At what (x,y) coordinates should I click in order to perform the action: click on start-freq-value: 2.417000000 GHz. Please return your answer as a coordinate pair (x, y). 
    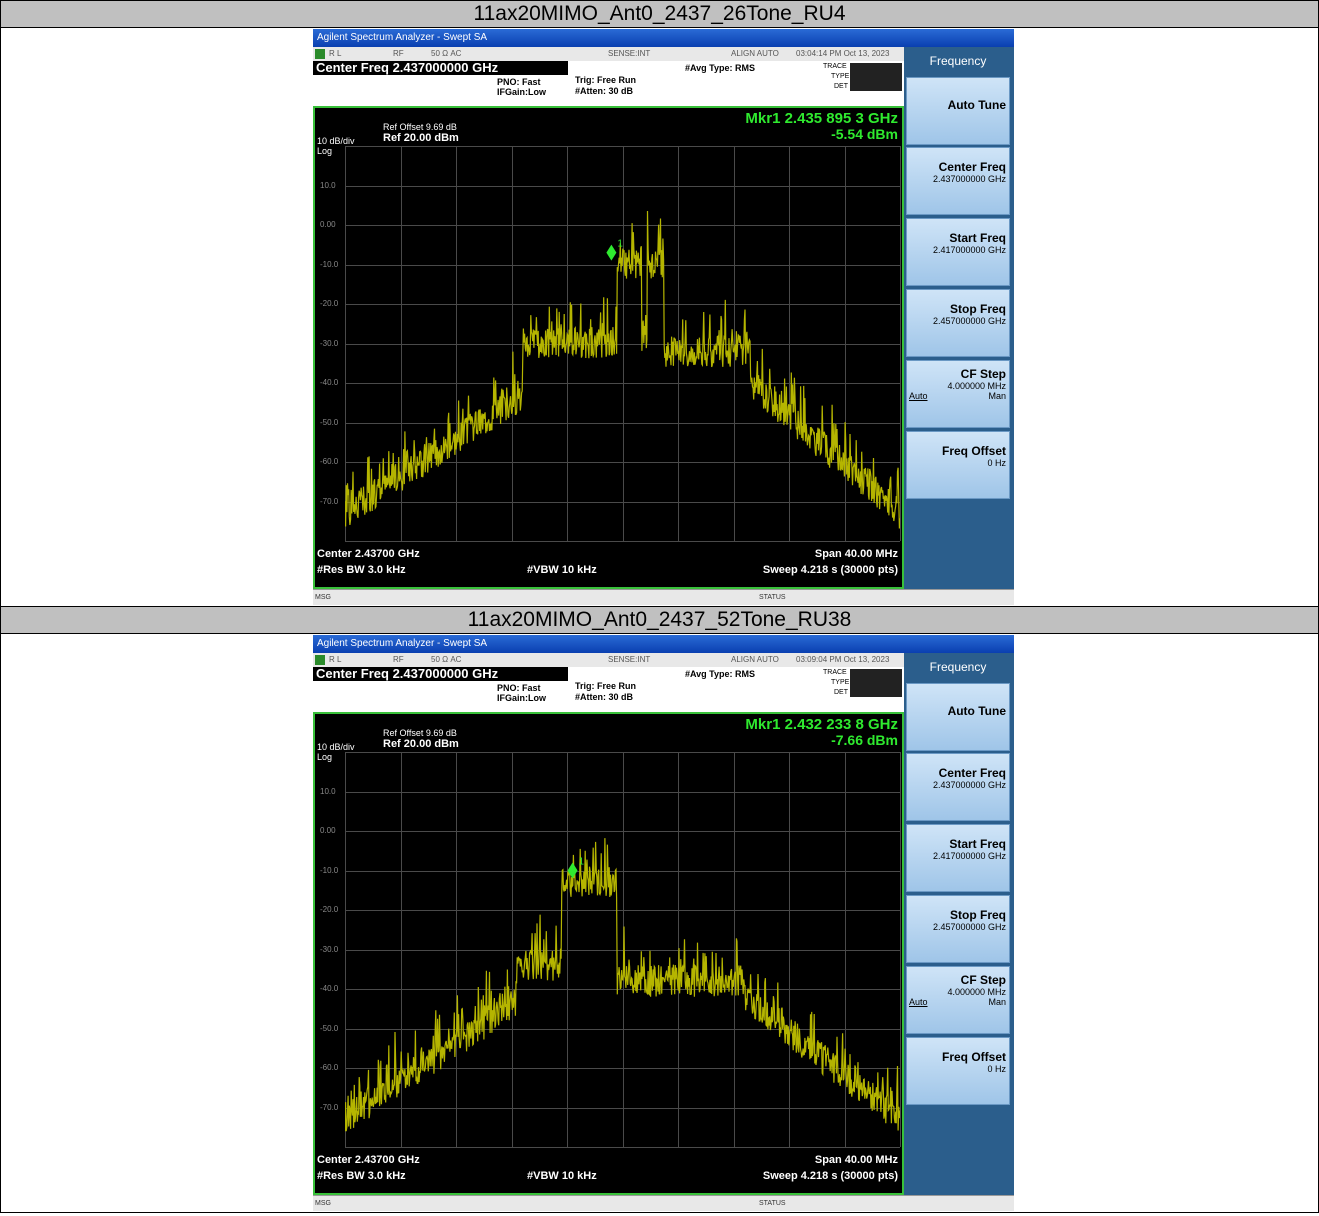
    Looking at the image, I should click on (969, 250).